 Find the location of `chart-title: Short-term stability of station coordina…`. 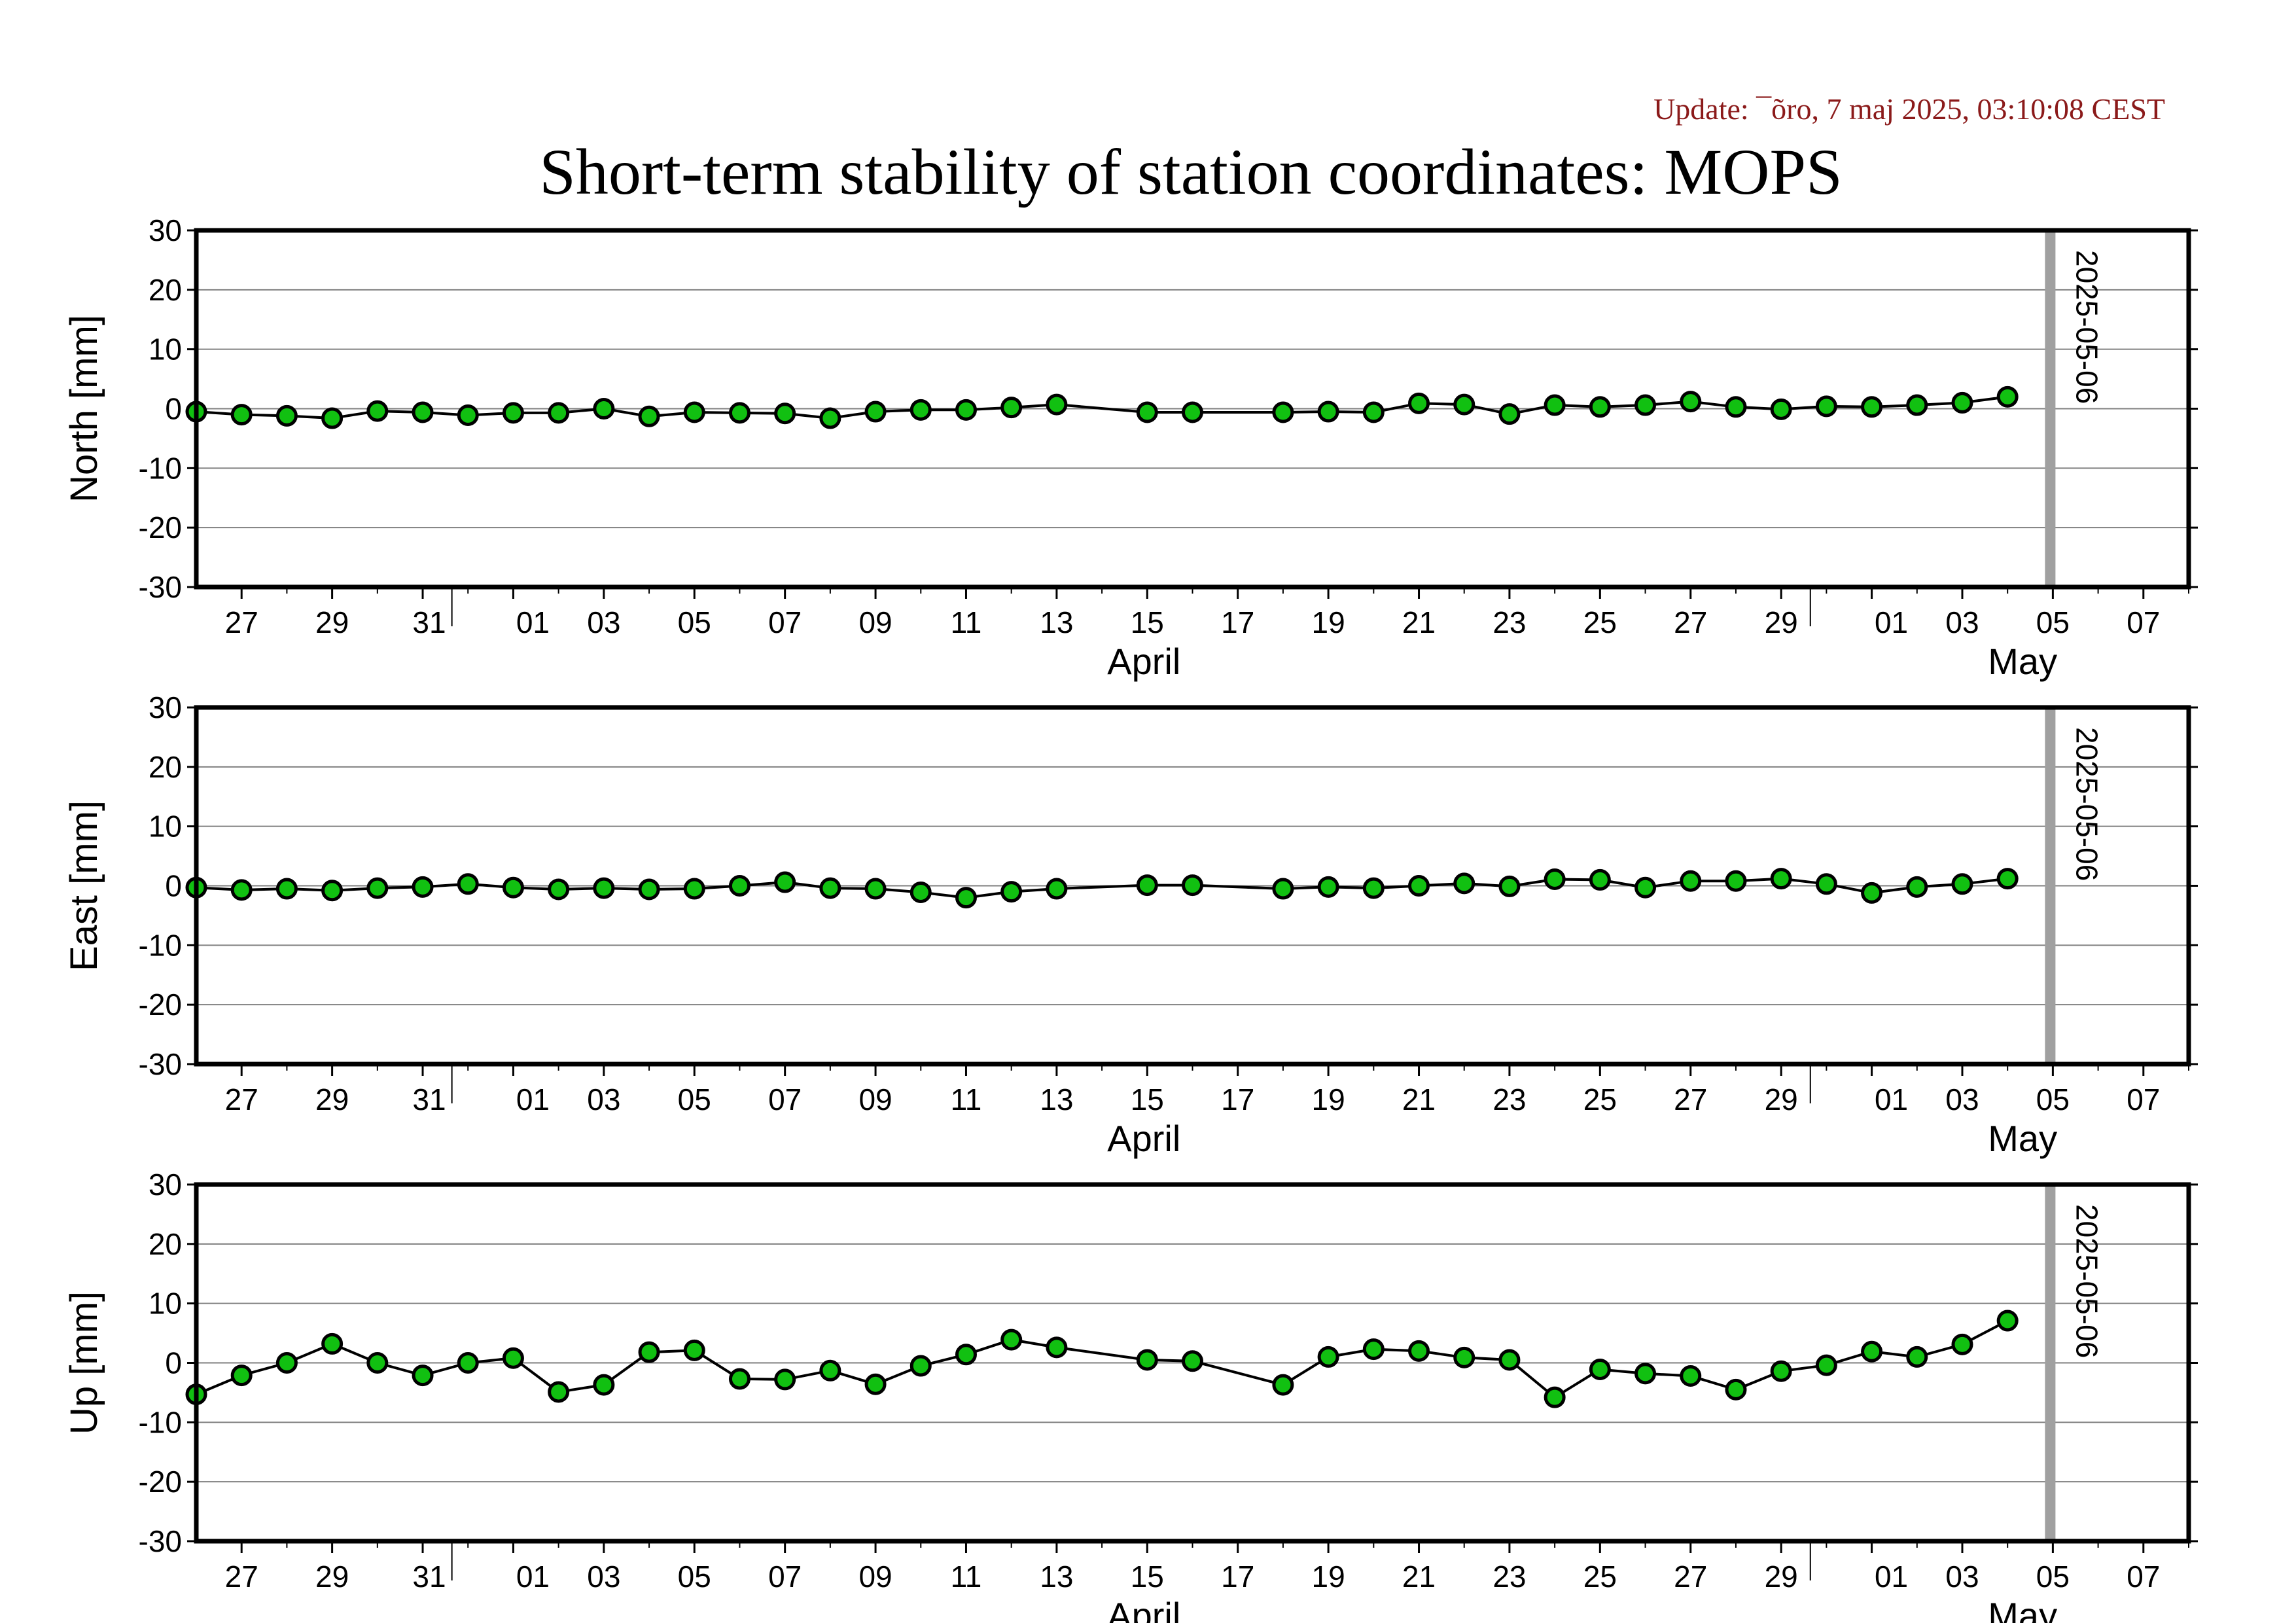

chart-title: Short-term stability of station coordina… is located at coordinates (1191, 171).